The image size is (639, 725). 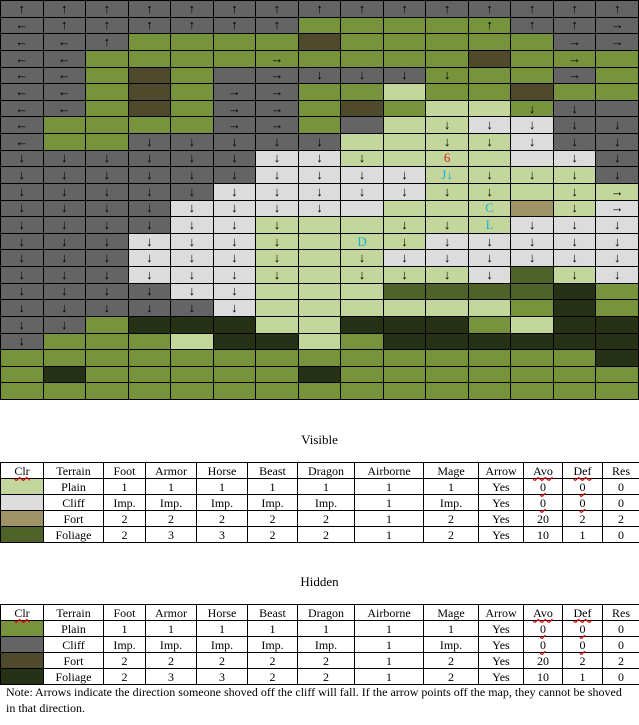 I want to click on column-header: Horse, so click(x=222, y=612).